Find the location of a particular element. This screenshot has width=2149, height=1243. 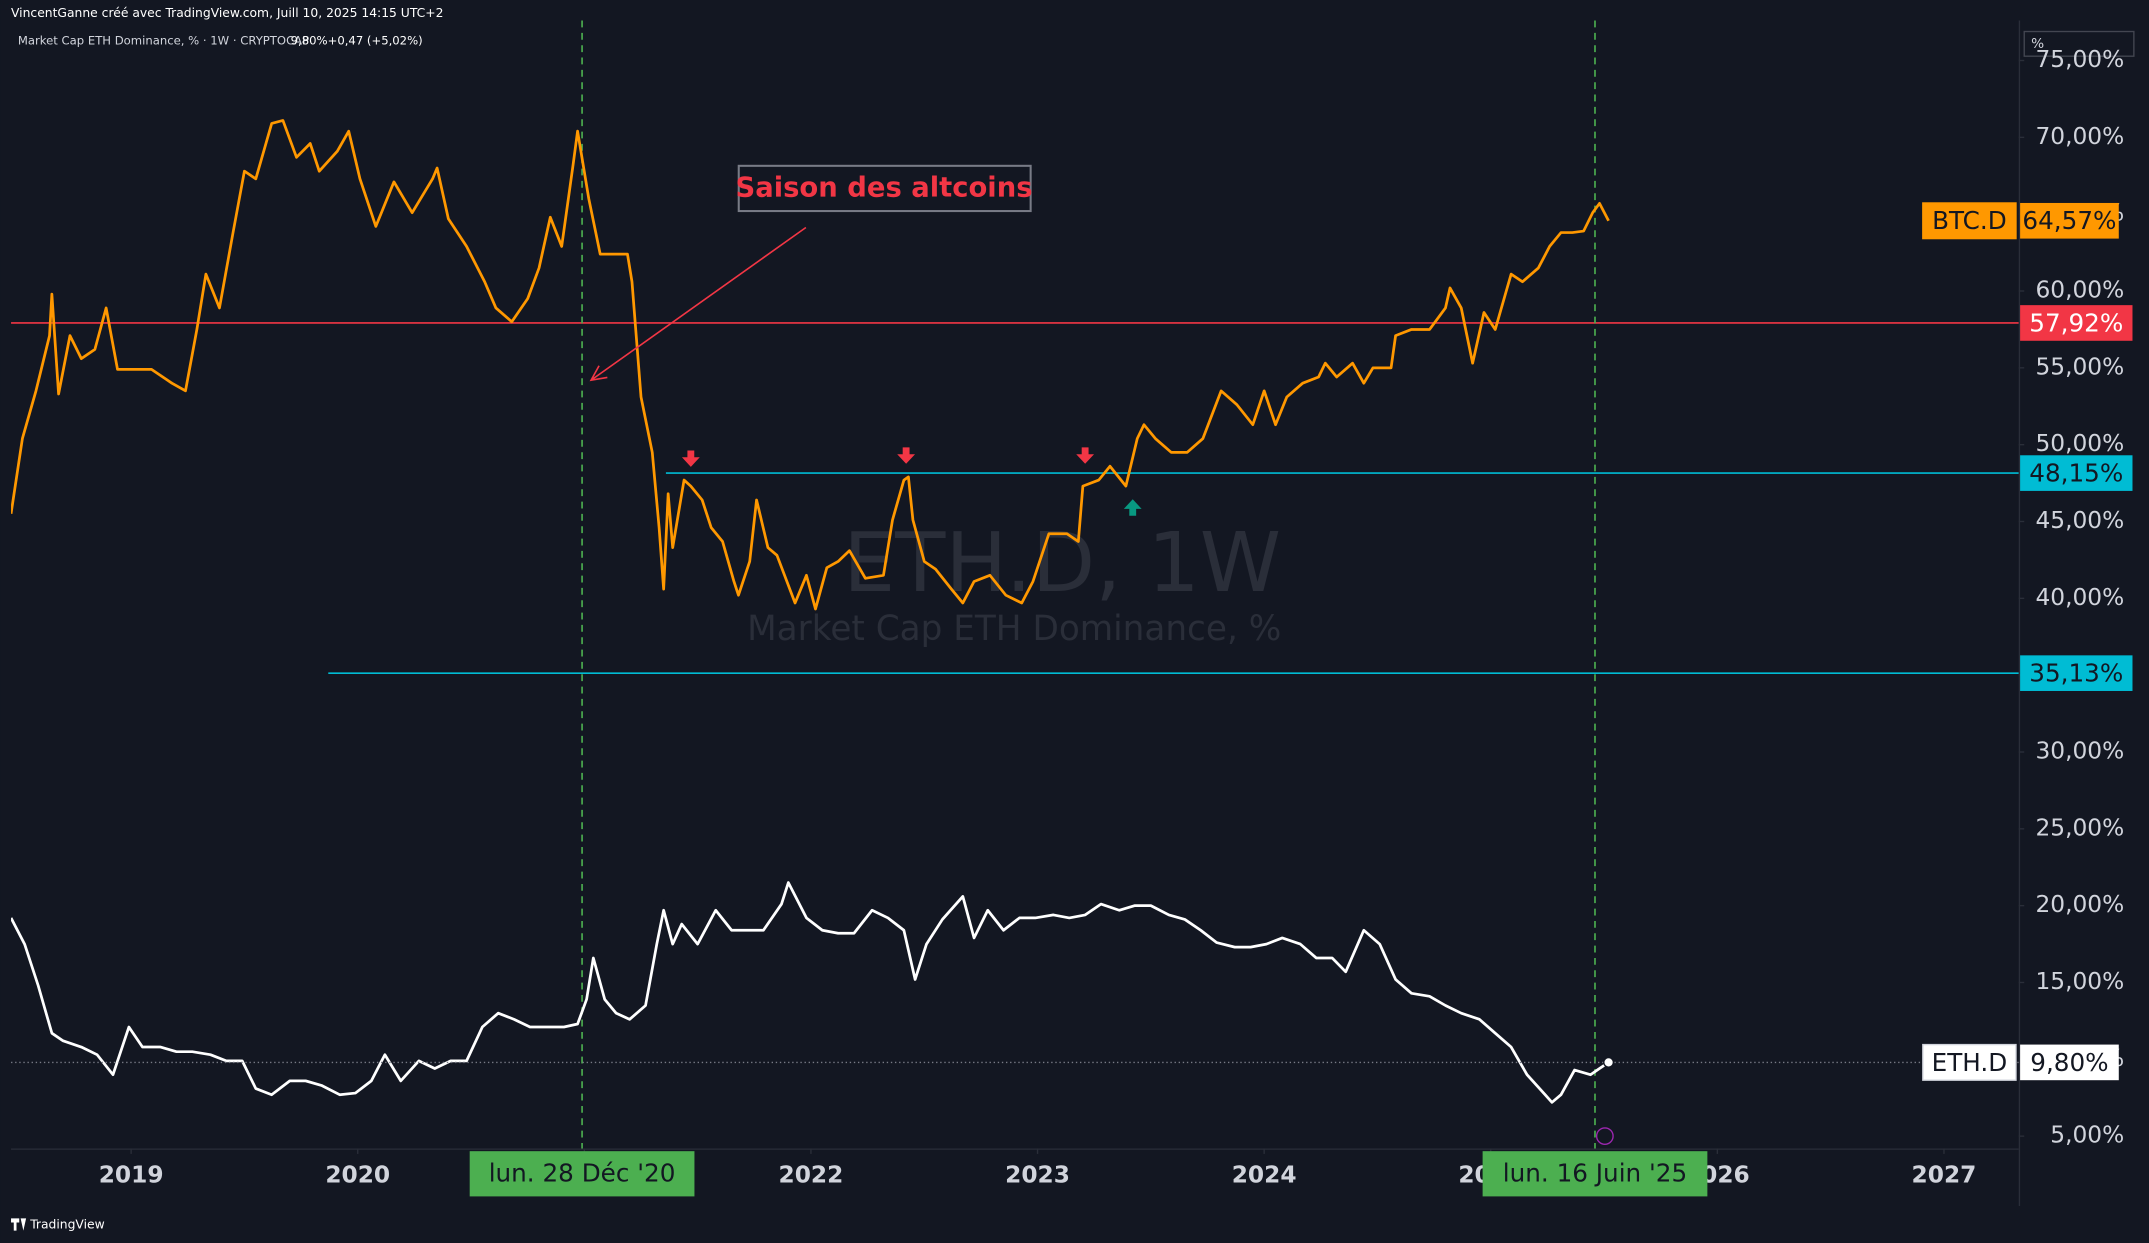

y-tick-label: 40,00% is located at coordinates (2079, 597).